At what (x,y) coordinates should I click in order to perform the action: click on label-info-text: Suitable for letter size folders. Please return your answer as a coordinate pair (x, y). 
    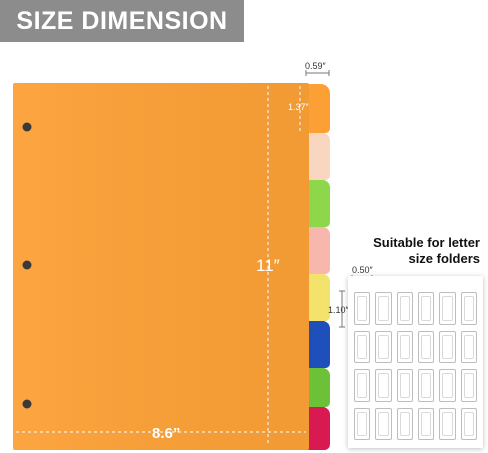
    Looking at the image, I should click on (426, 251).